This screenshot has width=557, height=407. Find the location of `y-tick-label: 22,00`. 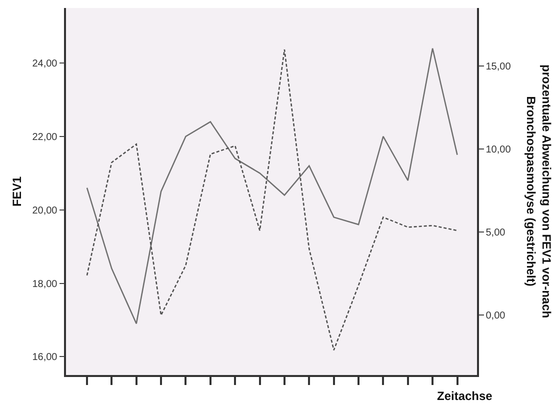

y-tick-label: 22,00 is located at coordinates (45, 137).